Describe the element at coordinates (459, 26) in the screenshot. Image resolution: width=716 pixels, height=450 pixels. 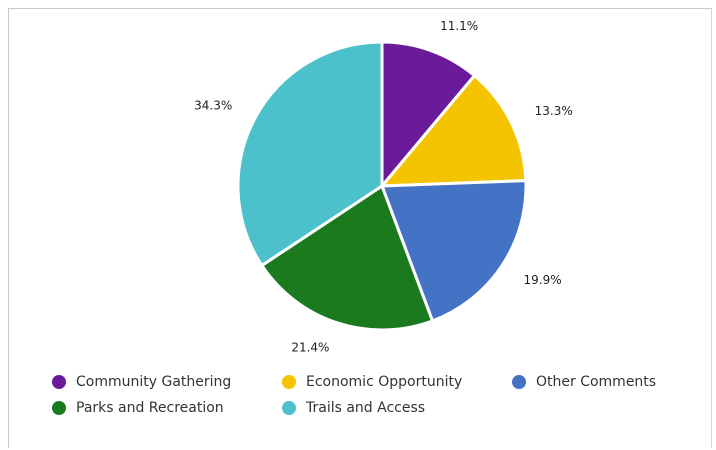
I see `slice-value-label: 11.1%` at that location.